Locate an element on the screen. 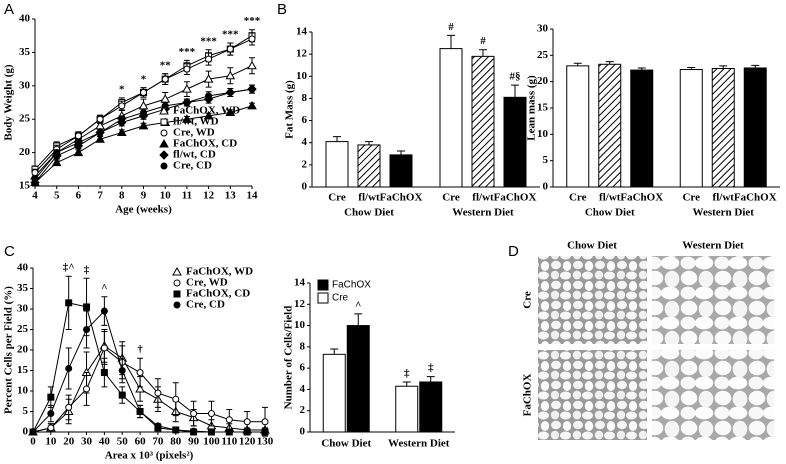 The image size is (786, 464). y-axis-label: Fat Mass (g) is located at coordinates (290, 109).